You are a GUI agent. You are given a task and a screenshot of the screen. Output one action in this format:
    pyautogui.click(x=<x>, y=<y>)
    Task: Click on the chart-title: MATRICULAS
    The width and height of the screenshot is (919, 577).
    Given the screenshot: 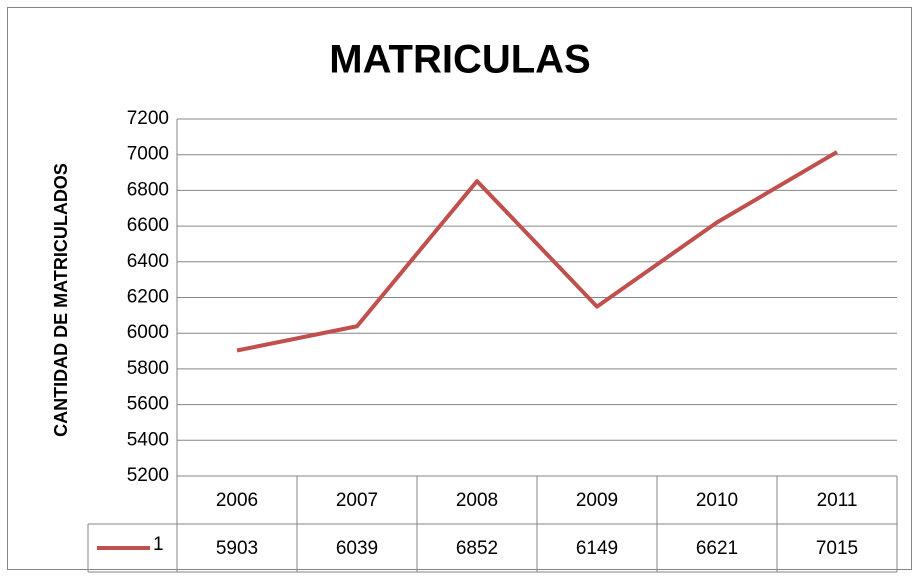 What is the action you would take?
    pyautogui.click(x=459, y=60)
    